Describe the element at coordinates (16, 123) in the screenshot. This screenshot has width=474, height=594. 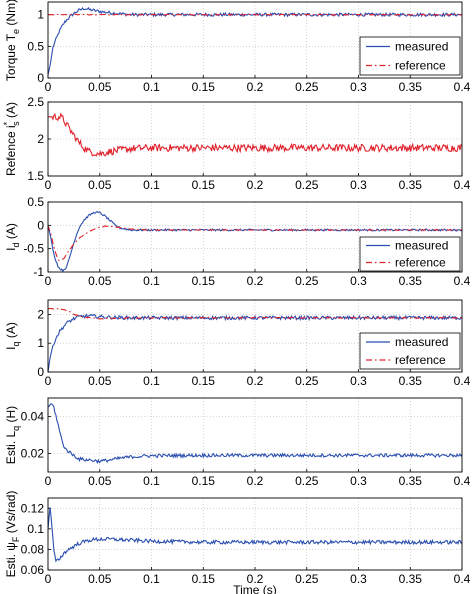
I see `y-axis-label-sub: s` at that location.